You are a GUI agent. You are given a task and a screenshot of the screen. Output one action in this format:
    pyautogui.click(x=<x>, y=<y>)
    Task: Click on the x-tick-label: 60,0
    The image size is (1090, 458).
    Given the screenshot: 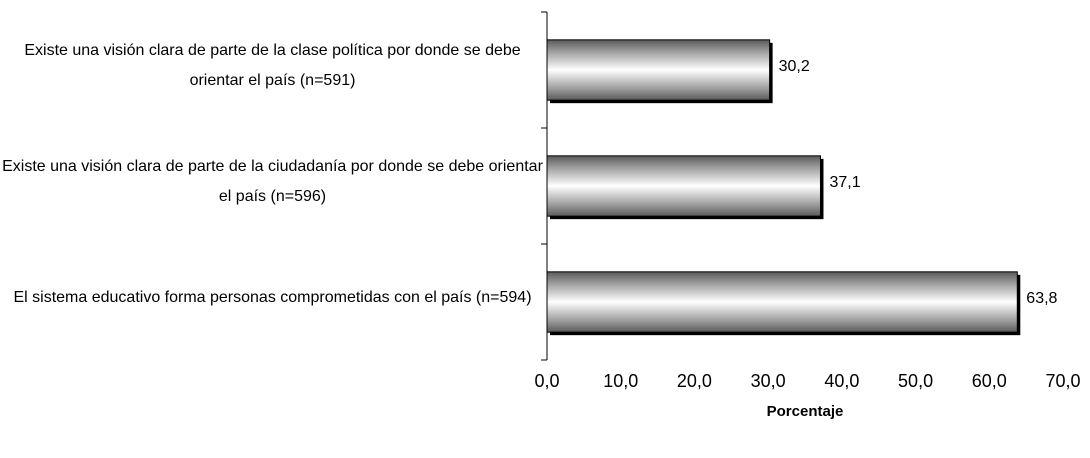 What is the action you would take?
    pyautogui.click(x=989, y=381)
    